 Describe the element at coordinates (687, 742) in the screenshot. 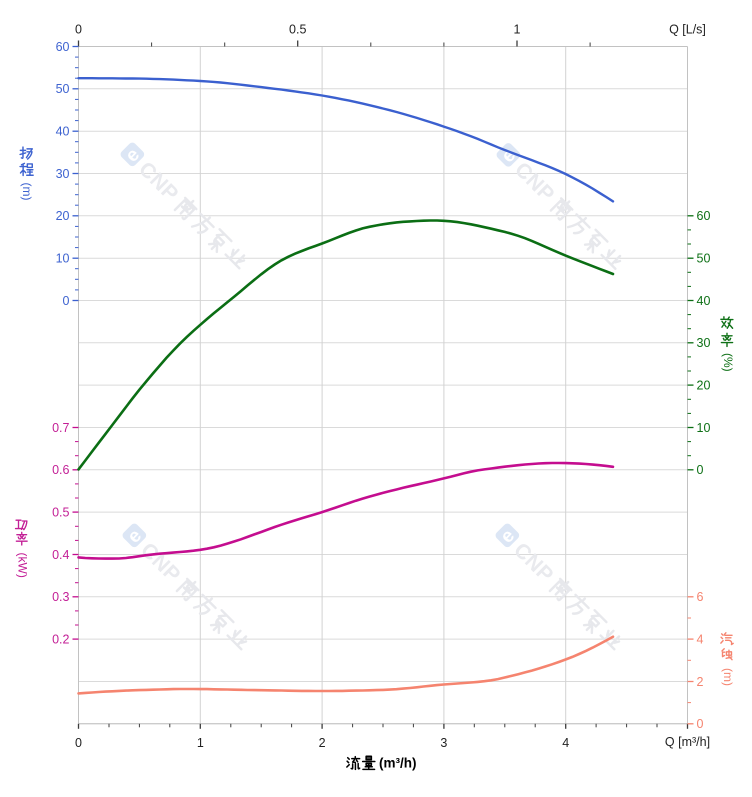

I see `svg-text: Q [m³/h]` at that location.